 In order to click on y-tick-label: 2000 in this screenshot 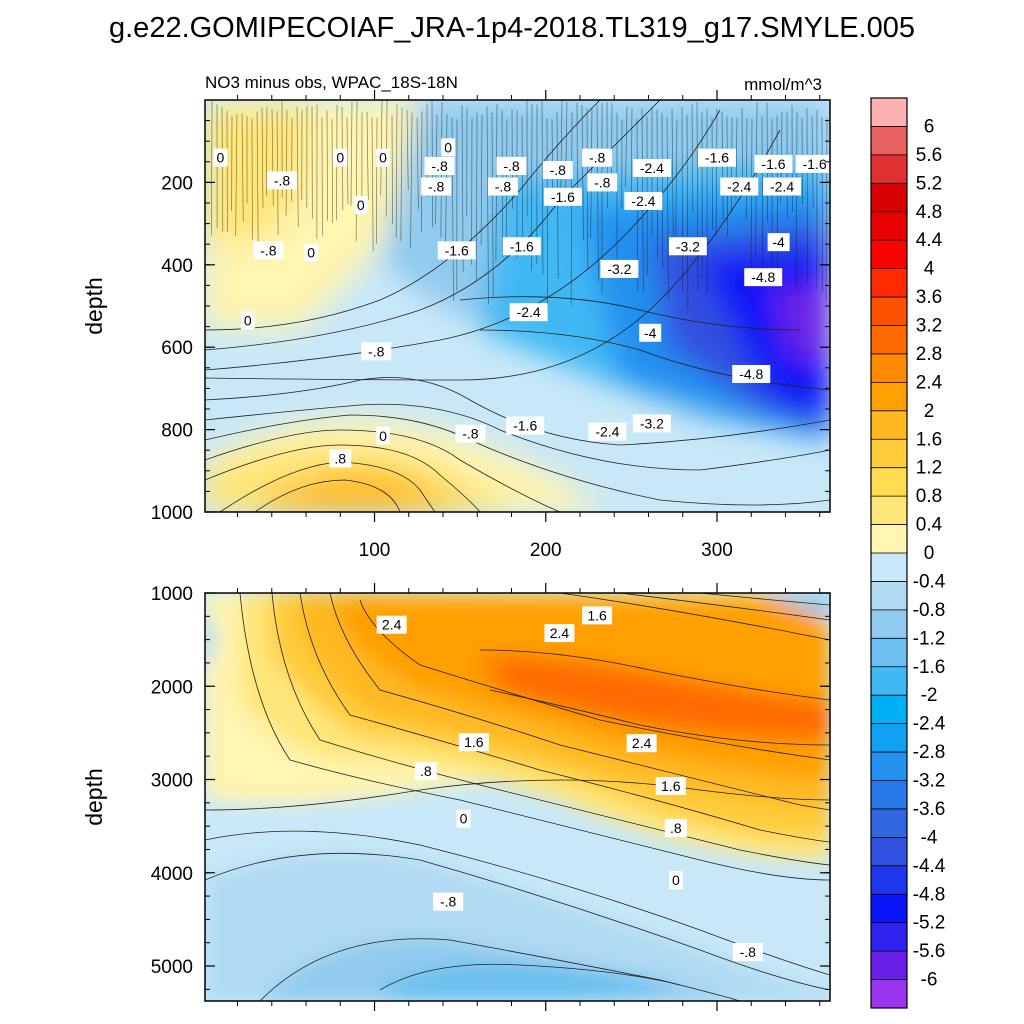, I will do `click(172, 687)`.